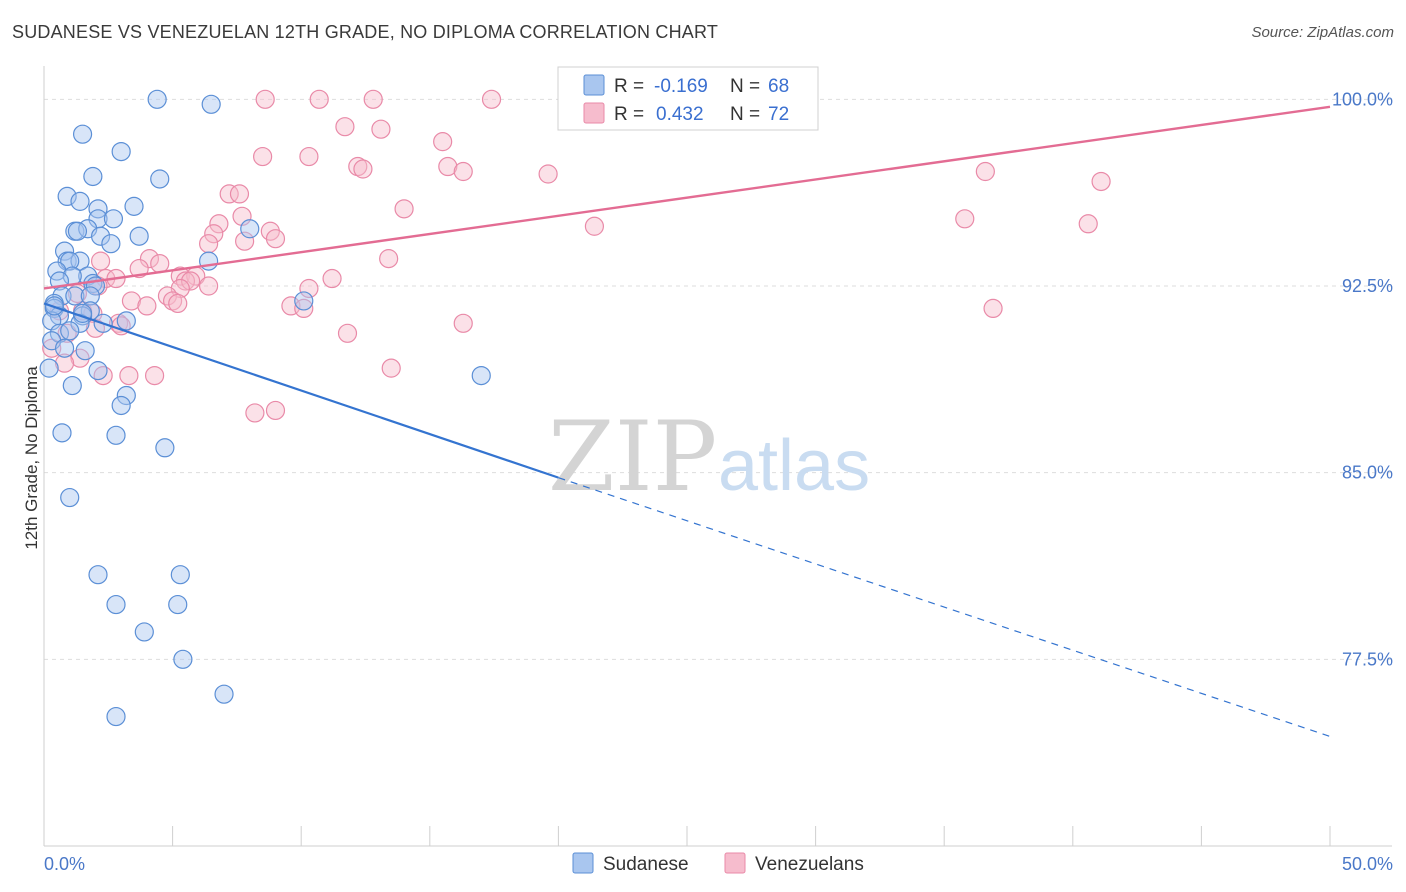  Describe the element at coordinates (301, 390) in the screenshot. I see `sudanese-trend-line` at that location.